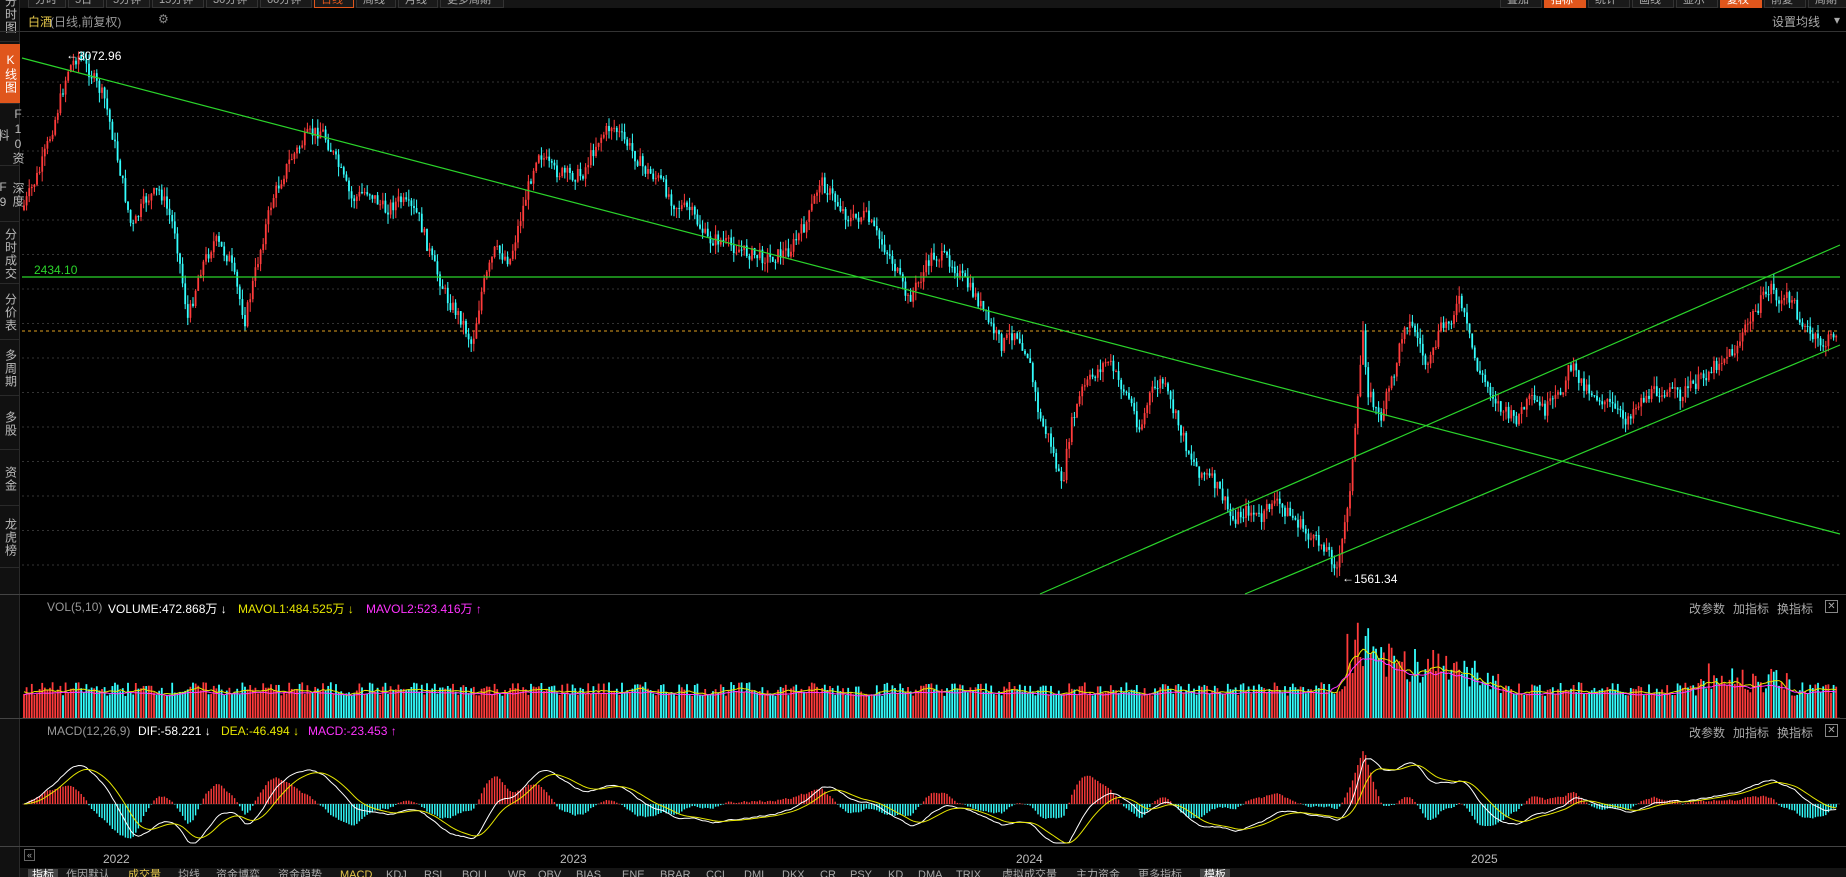 This screenshot has width=1846, height=877. What do you see at coordinates (896, 873) in the screenshot?
I see `indicator-tab-20: KD` at bounding box center [896, 873].